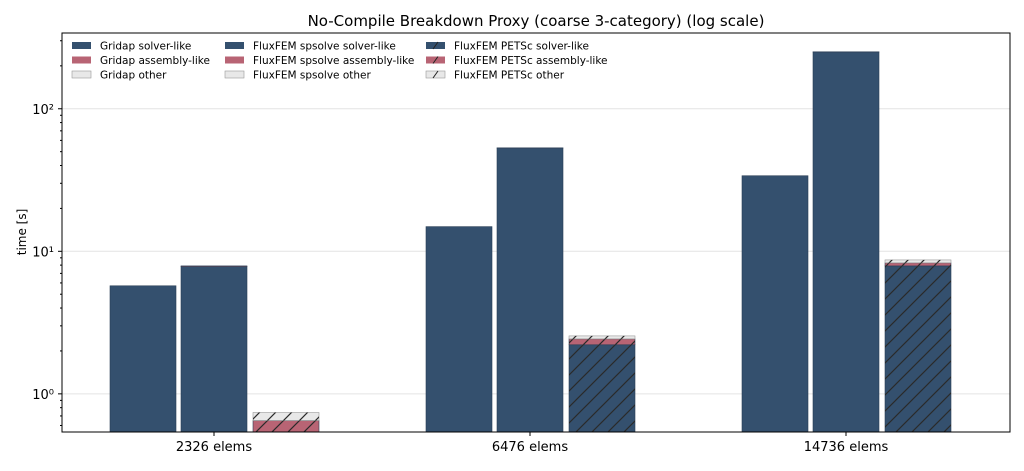  What do you see at coordinates (133, 76) in the screenshot?
I see `legend-label: Gridap other` at bounding box center [133, 76].